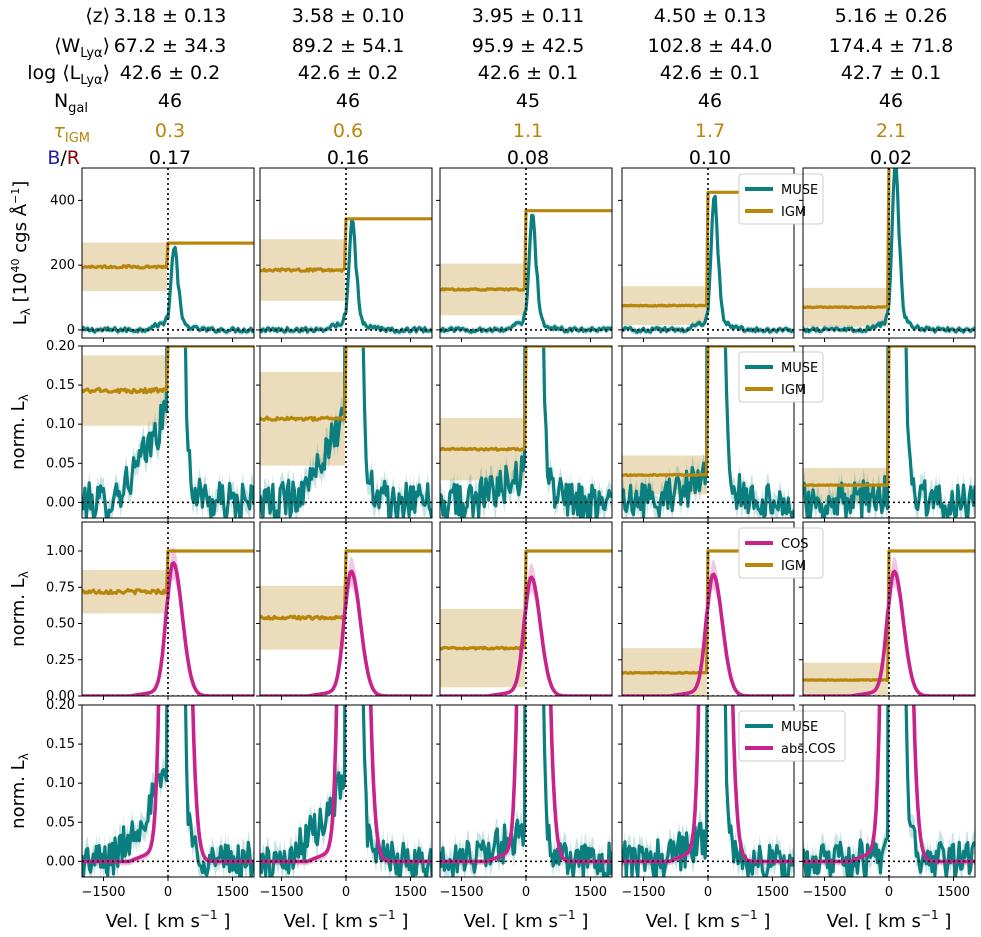 The image size is (981, 937). What do you see at coordinates (60, 660) in the screenshot?
I see `y-tick-label: 0.25` at bounding box center [60, 660].